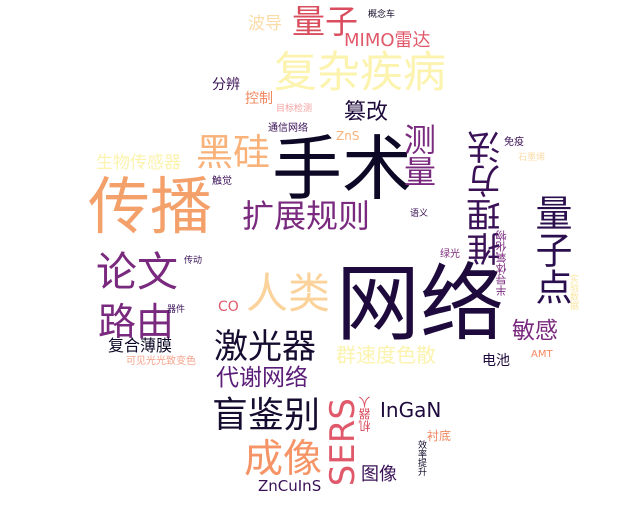  Describe the element at coordinates (288, 293) in the screenshot. I see `word-renlei: 人类` at that location.